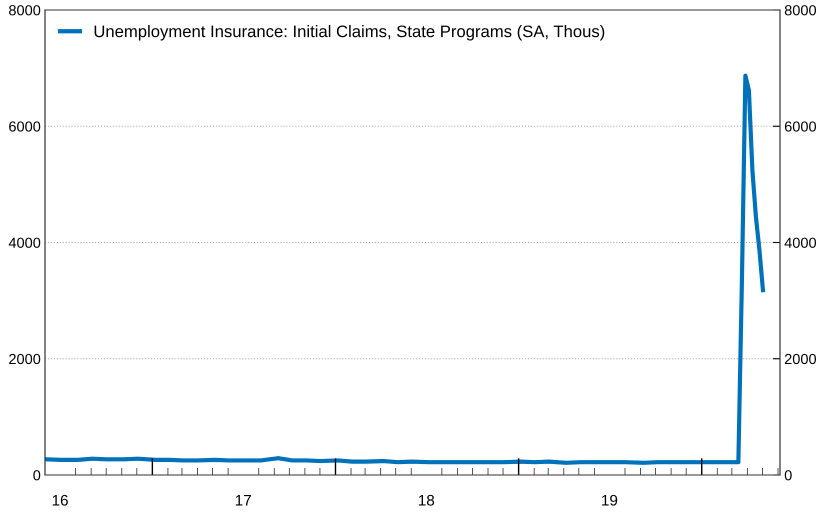  Describe the element at coordinates (426, 500) in the screenshot. I see `x-tick-label: 18` at that location.